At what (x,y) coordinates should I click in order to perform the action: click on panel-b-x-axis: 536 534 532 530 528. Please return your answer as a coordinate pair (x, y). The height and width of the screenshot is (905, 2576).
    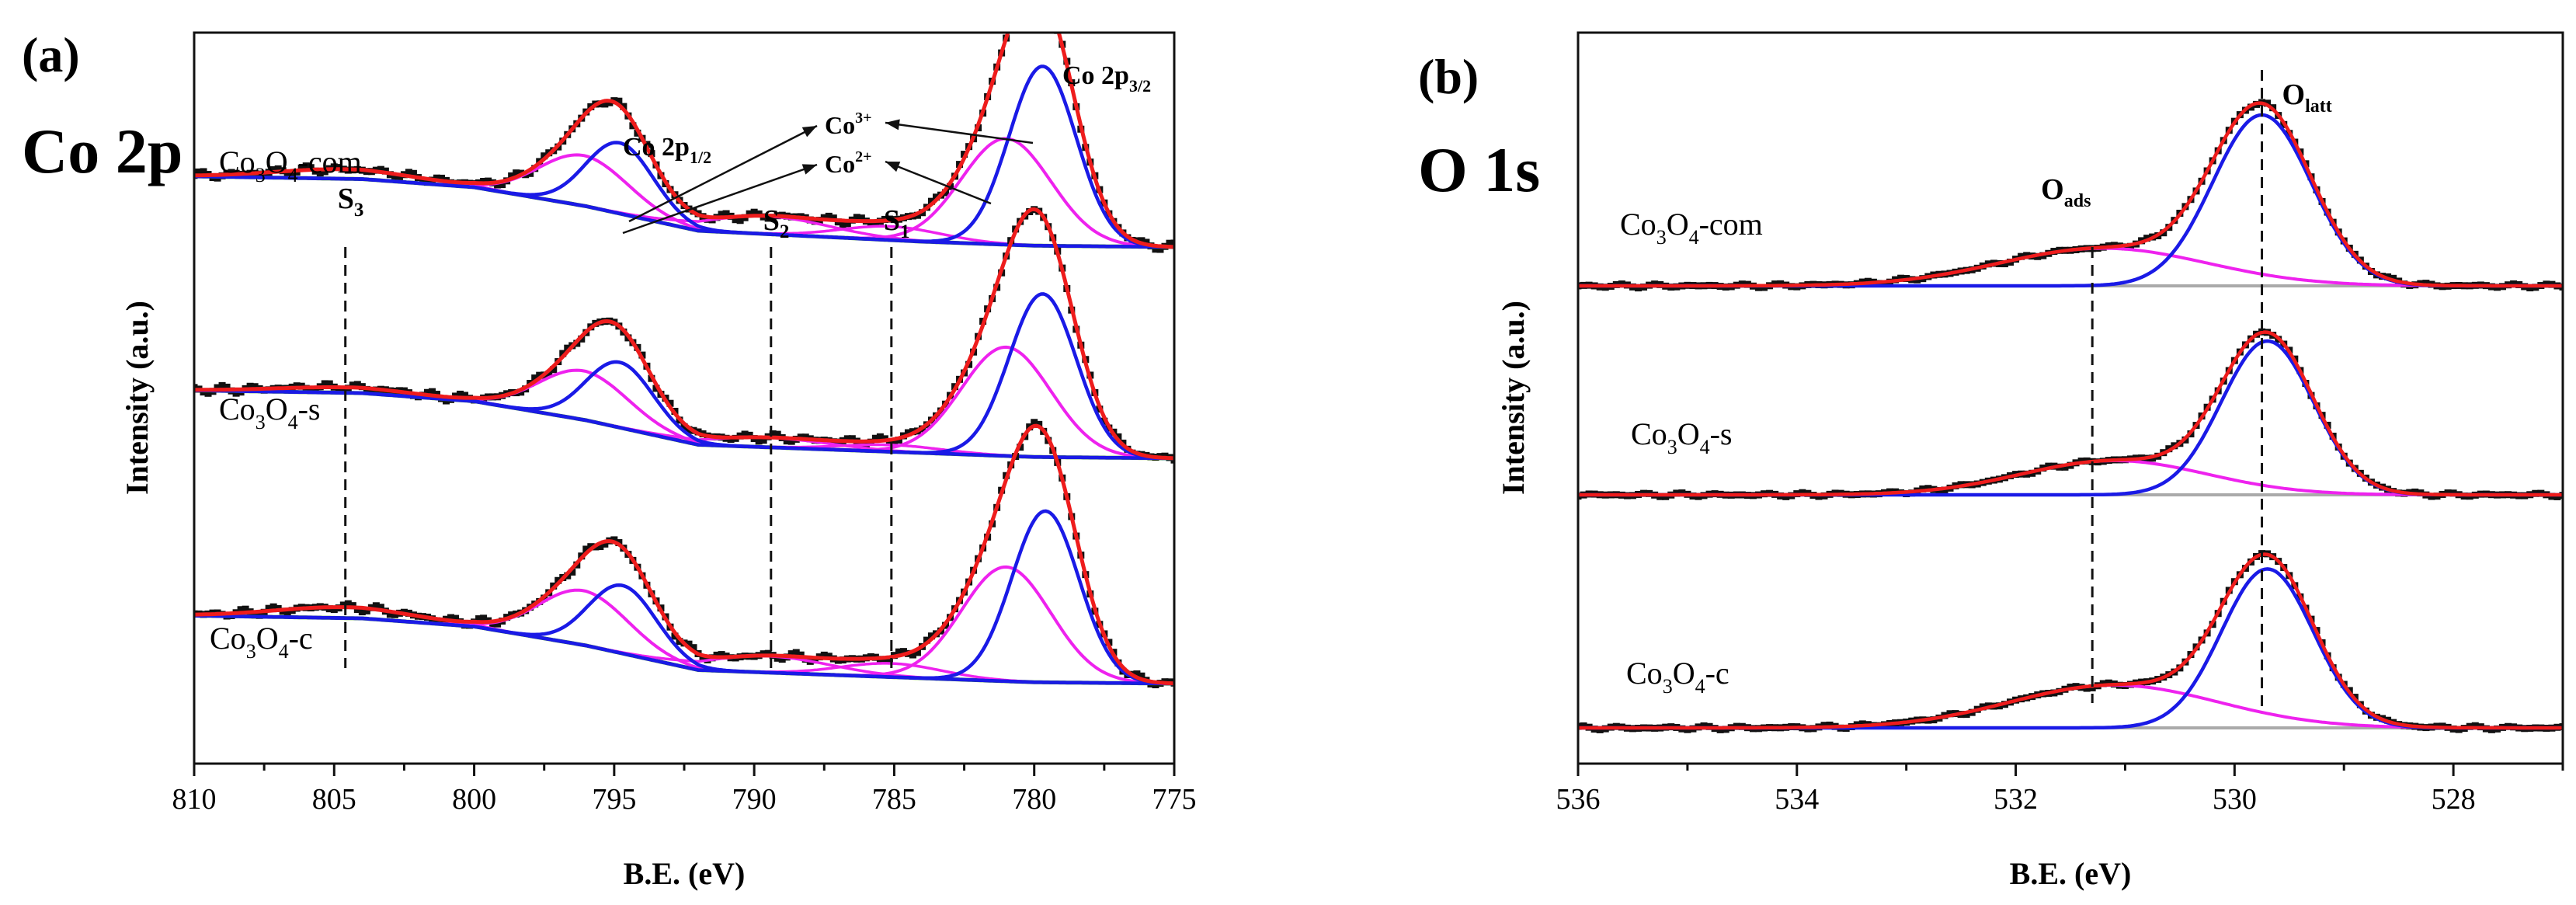
    Looking at the image, I should click on (2060, 790).